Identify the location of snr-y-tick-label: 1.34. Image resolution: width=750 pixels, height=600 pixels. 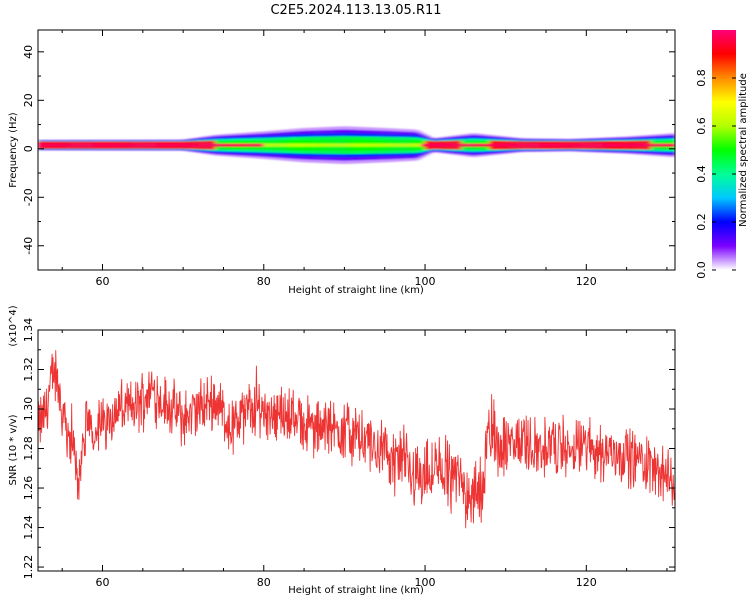
(28, 330).